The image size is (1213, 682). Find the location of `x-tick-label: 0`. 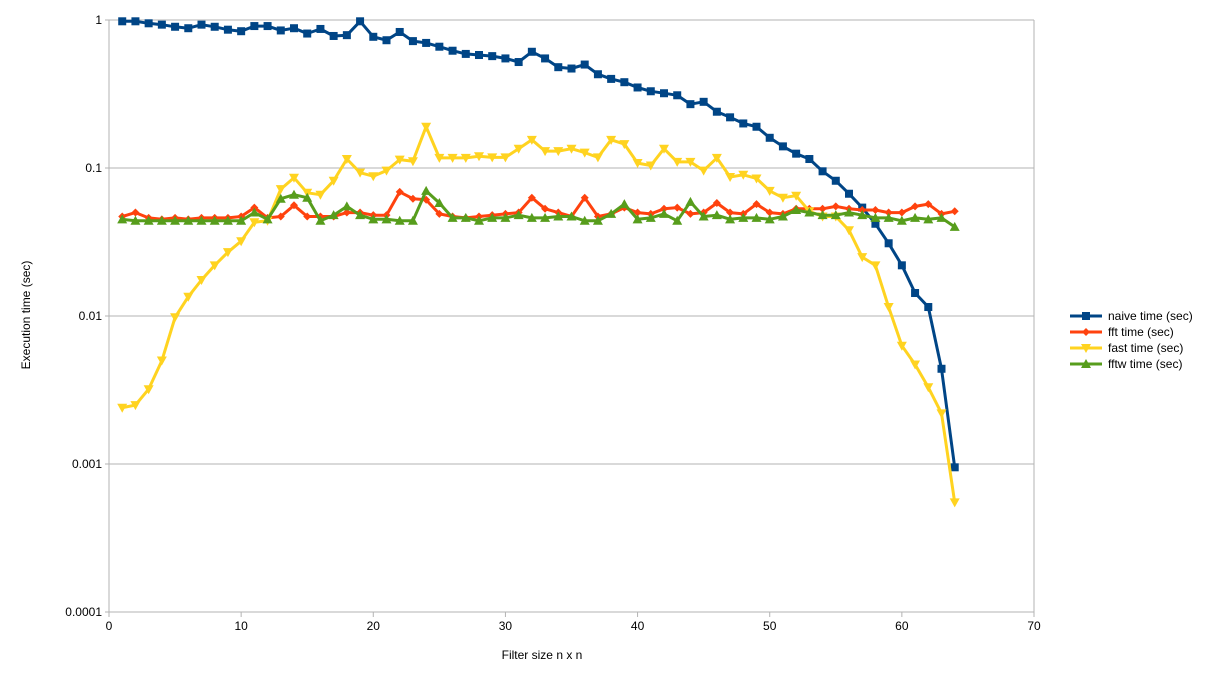

x-tick-label: 0 is located at coordinates (109, 626).